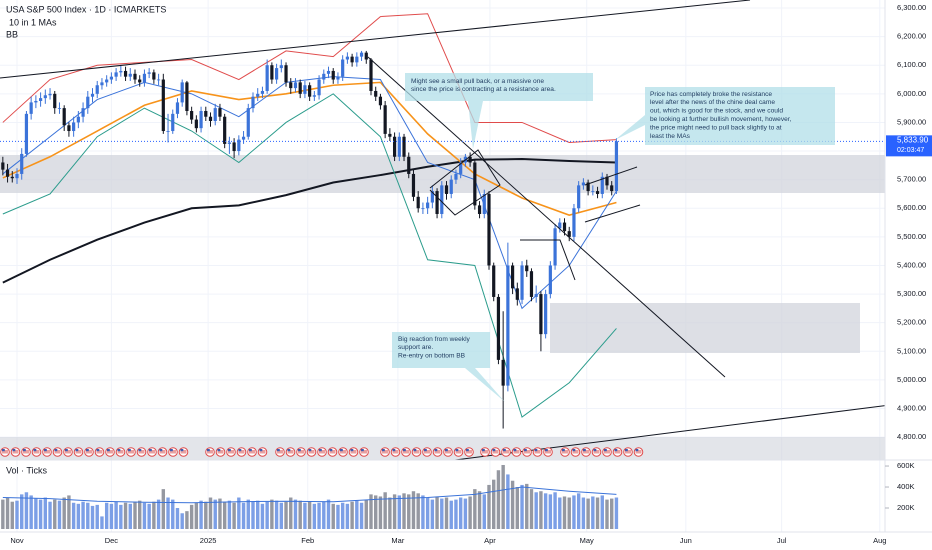  I want to click on x-tick-label: Dec, so click(112, 540).